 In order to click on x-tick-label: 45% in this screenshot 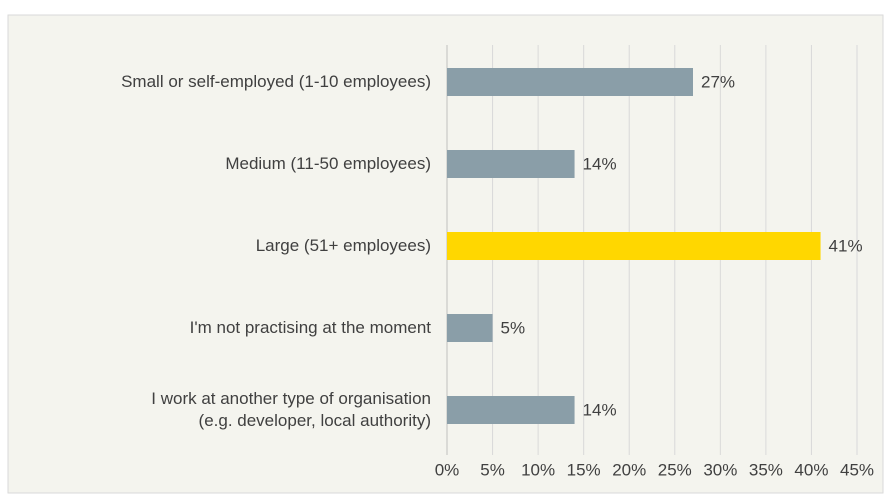, I will do `click(857, 469)`.